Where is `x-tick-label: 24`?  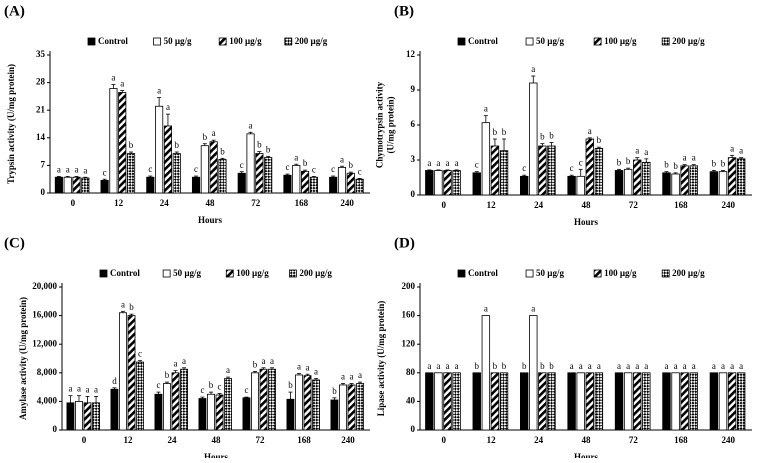
x-tick-label: 24 is located at coordinates (173, 440).